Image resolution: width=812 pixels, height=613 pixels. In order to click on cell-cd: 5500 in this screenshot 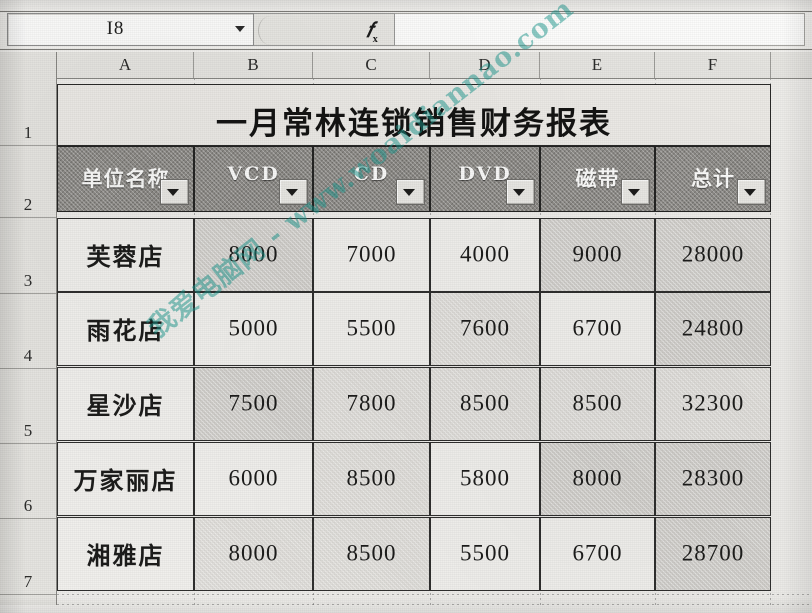, I will do `click(371, 328)`.